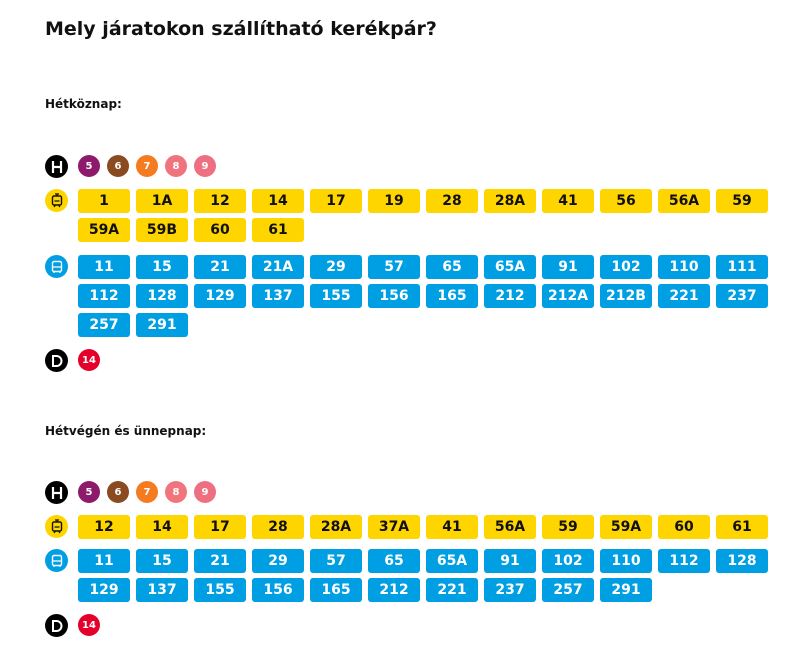 The image size is (800, 664). What do you see at coordinates (626, 201) in the screenshot?
I see `tram-line-chip: 56` at bounding box center [626, 201].